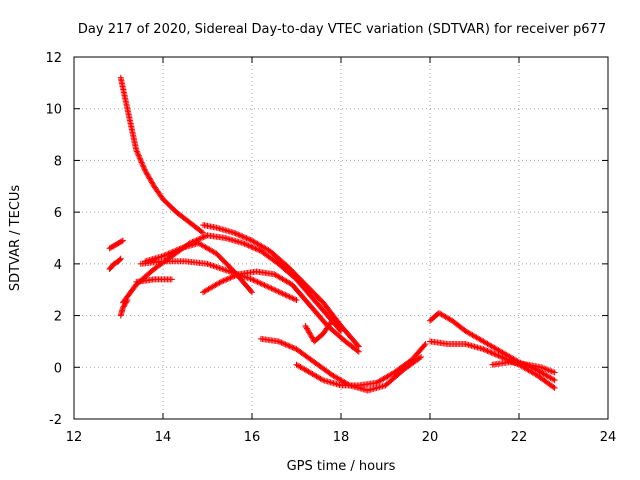  I want to click on y-tick-label: 0, so click(58, 368).